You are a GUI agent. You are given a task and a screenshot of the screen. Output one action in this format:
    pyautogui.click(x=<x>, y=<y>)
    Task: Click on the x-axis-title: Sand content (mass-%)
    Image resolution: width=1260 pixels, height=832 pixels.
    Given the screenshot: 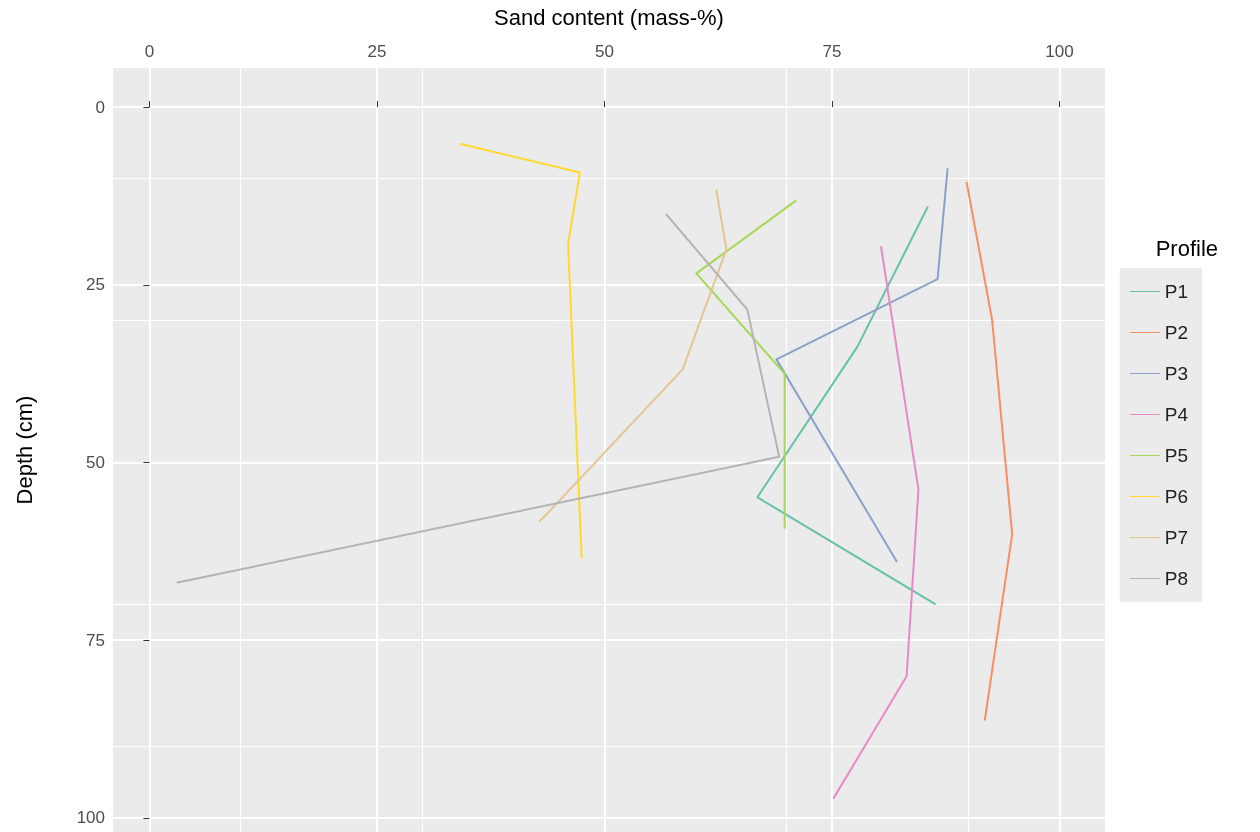 What is the action you would take?
    pyautogui.click(x=609, y=17)
    